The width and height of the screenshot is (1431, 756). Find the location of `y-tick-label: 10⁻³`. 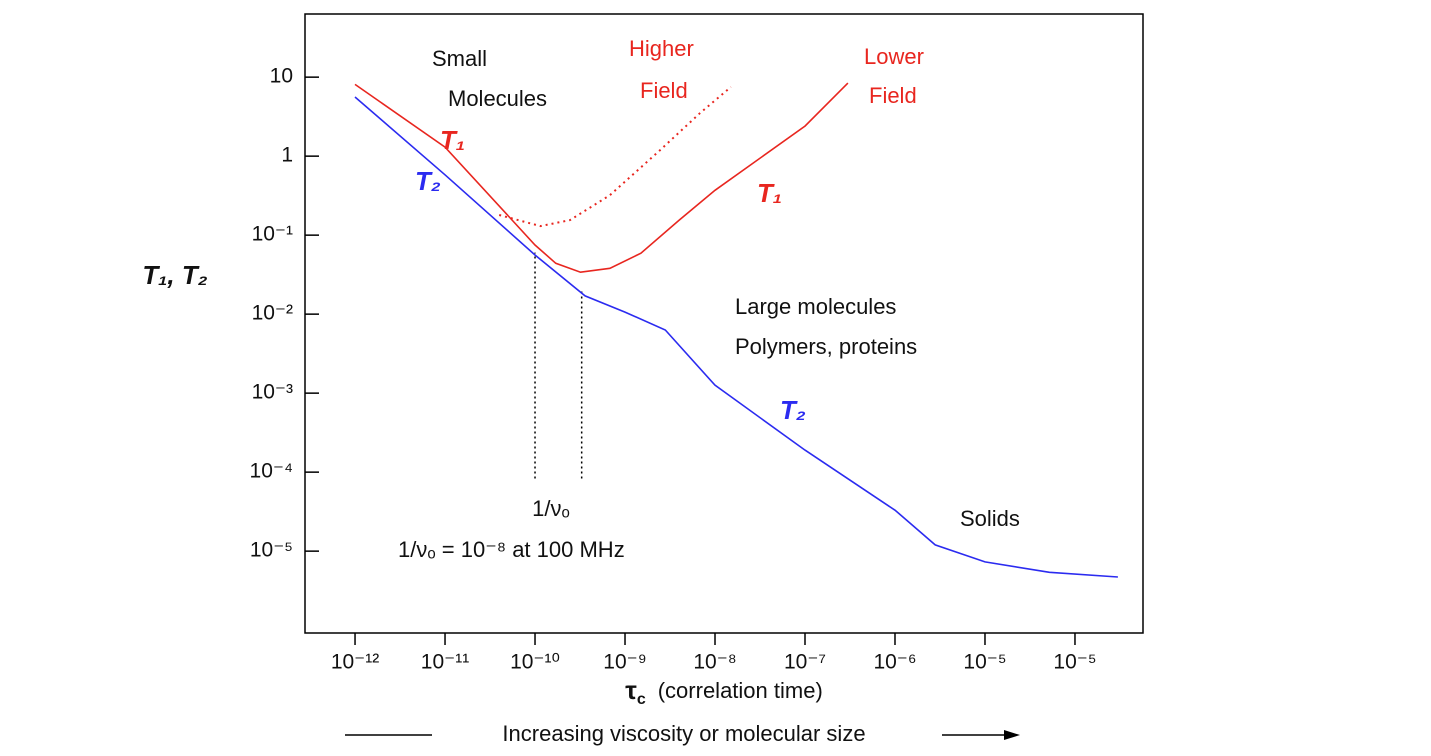

y-tick-label: 10⁻³ is located at coordinates (272, 392).